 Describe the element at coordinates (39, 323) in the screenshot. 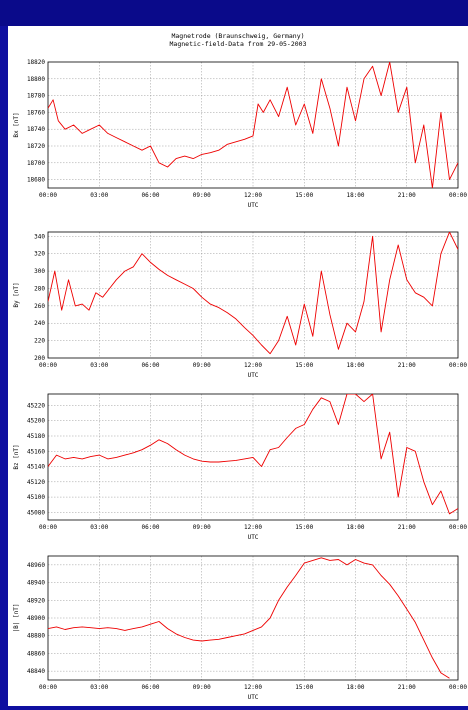

I see `plot2-ytick-label-5: 240` at that location.